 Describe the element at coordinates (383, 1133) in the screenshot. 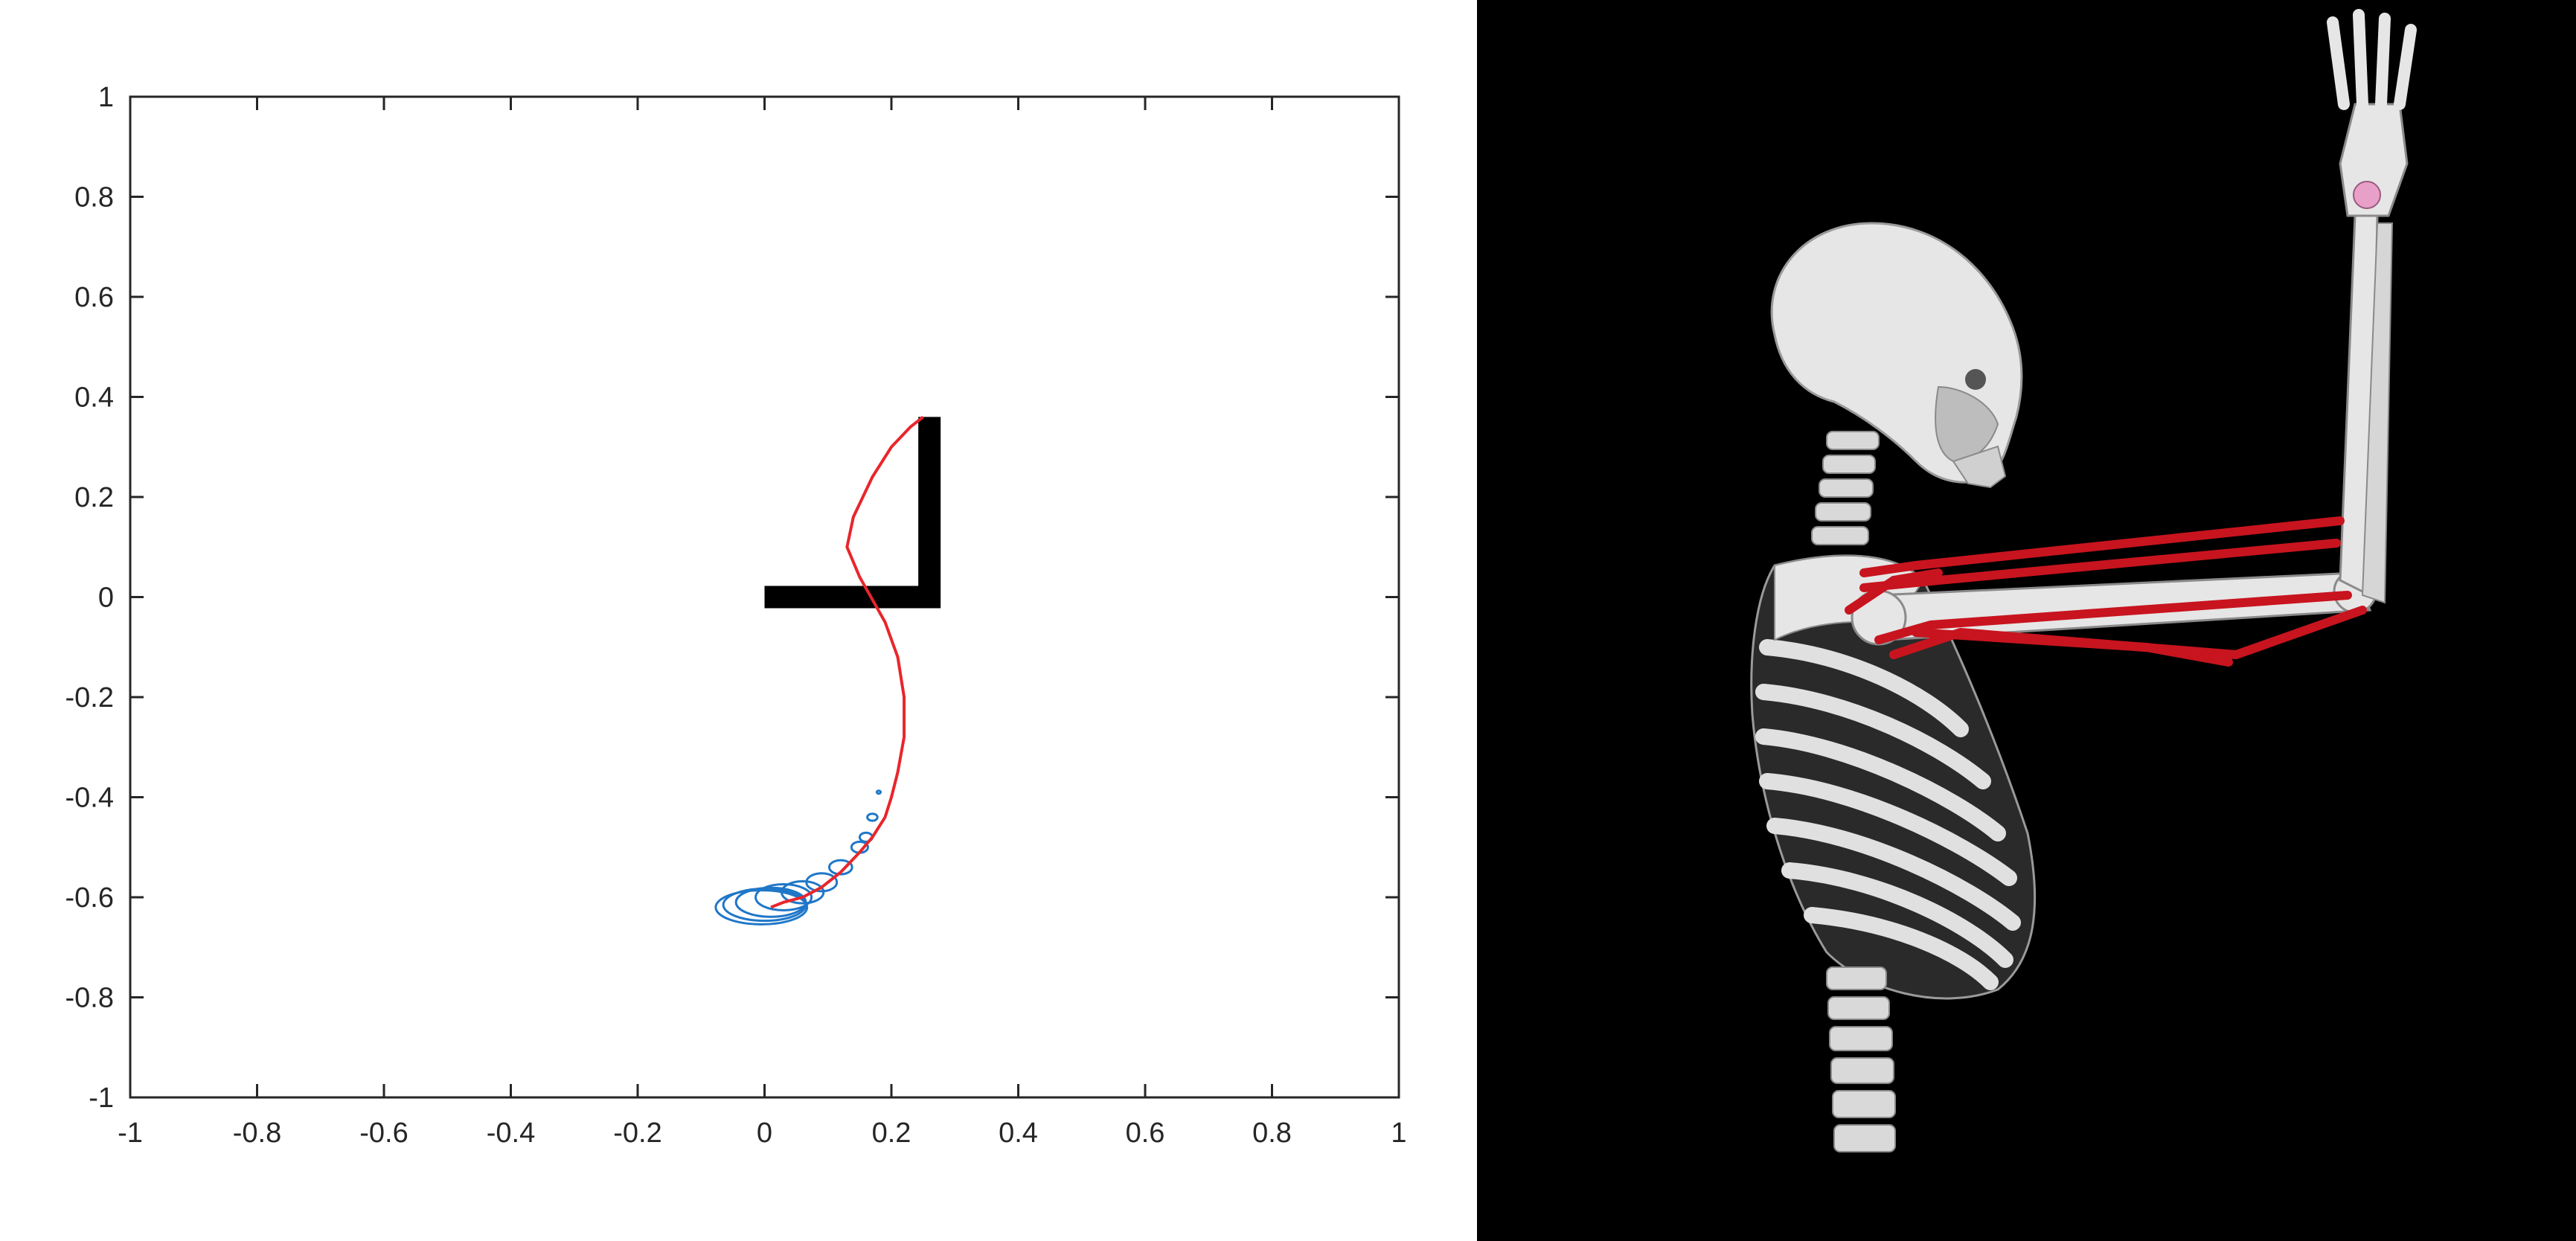

I see `x-tick-label: -0.6` at that location.